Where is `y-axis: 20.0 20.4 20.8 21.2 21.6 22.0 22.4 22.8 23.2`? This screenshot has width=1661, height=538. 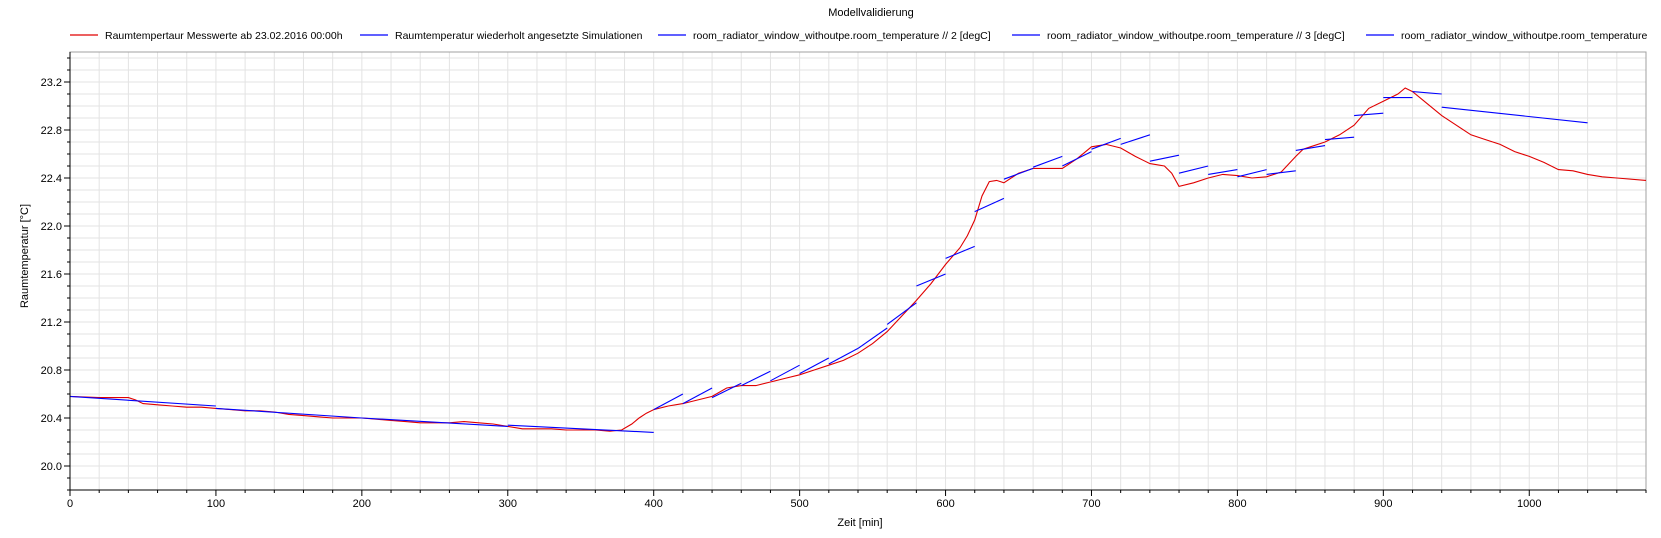
y-axis: 20.0 20.4 20.8 21.2 21.6 22.0 22.4 22.8 23.2 is located at coordinates (56, 271).